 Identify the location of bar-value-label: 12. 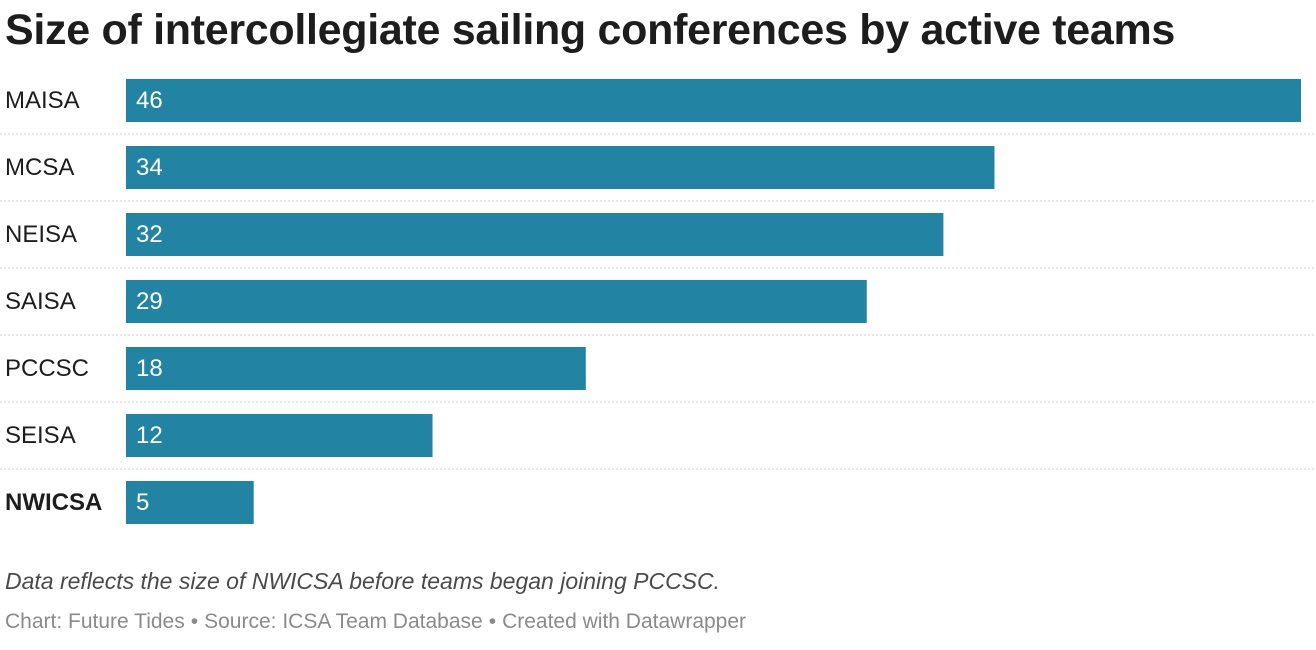
(149, 435).